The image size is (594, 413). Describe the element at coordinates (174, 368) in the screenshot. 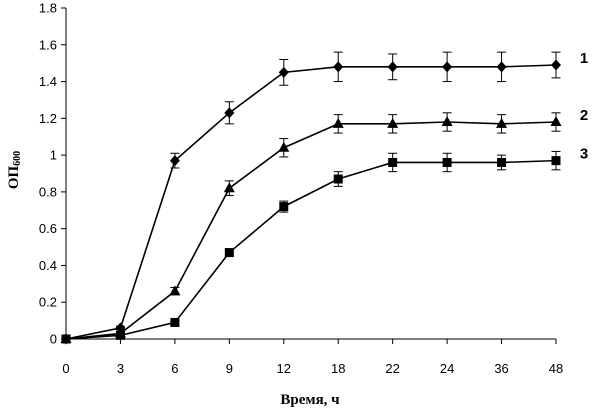

I see `x-tick-label: 6` at that location.